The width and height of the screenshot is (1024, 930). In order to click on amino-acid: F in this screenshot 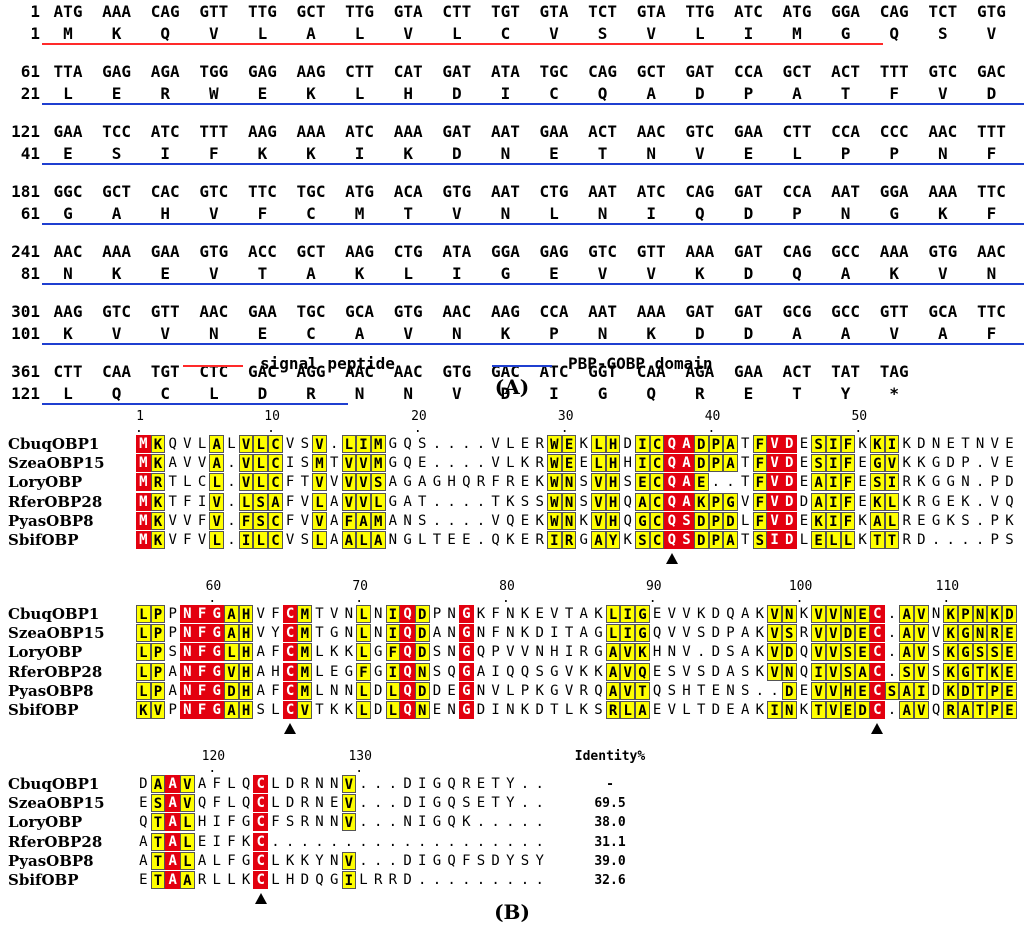, I will do `click(213, 153)`.